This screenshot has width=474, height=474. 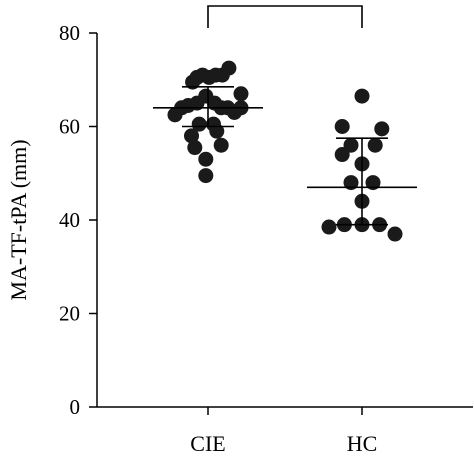 I want to click on x-tick-label: CIE, so click(x=207, y=443).